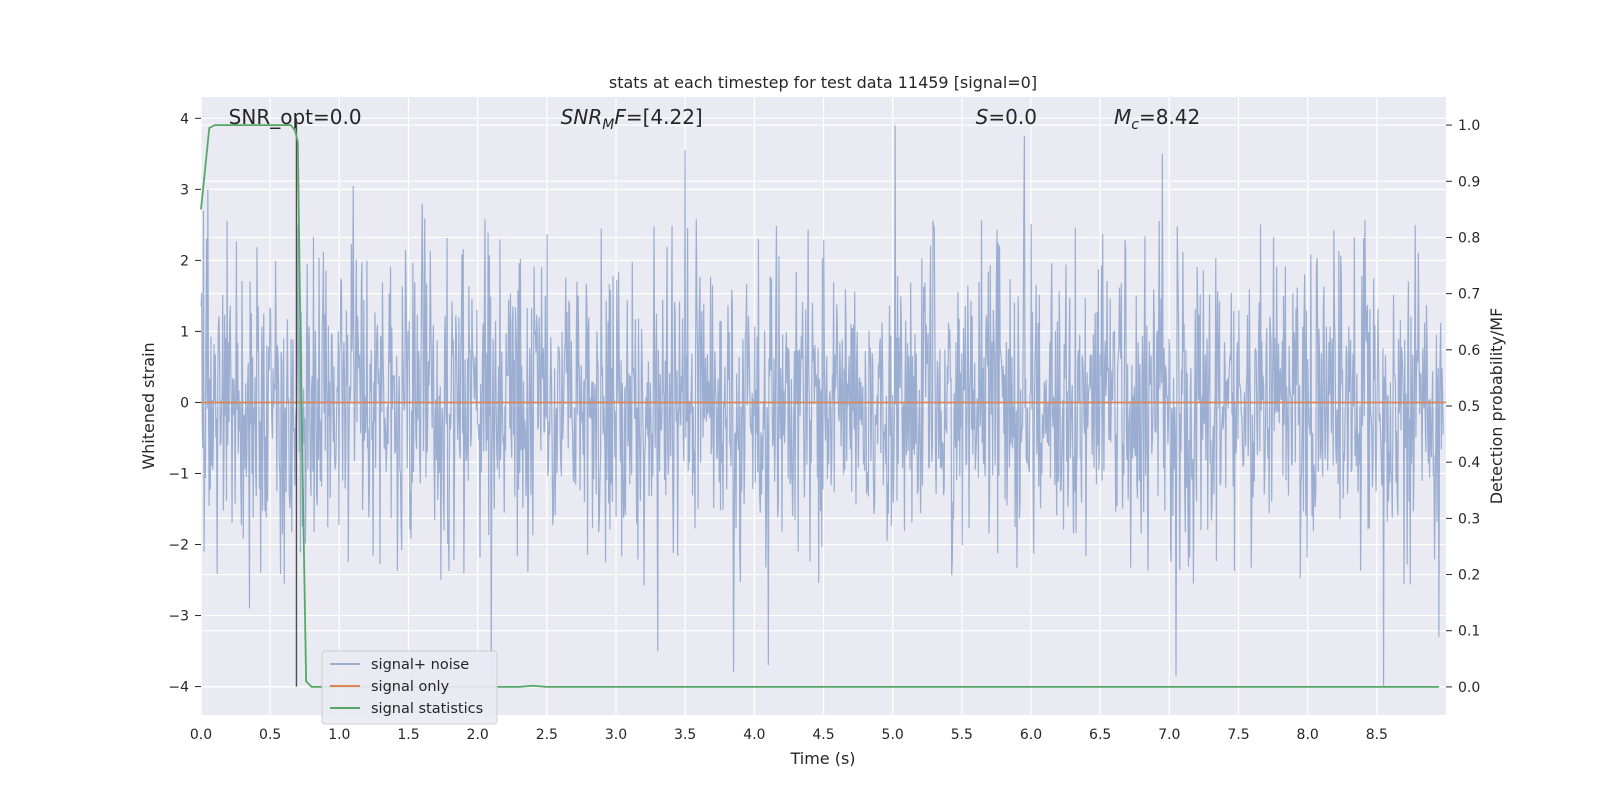 This screenshot has width=1600, height=800. I want to click on x-tick-label: 2.5, so click(547, 735).